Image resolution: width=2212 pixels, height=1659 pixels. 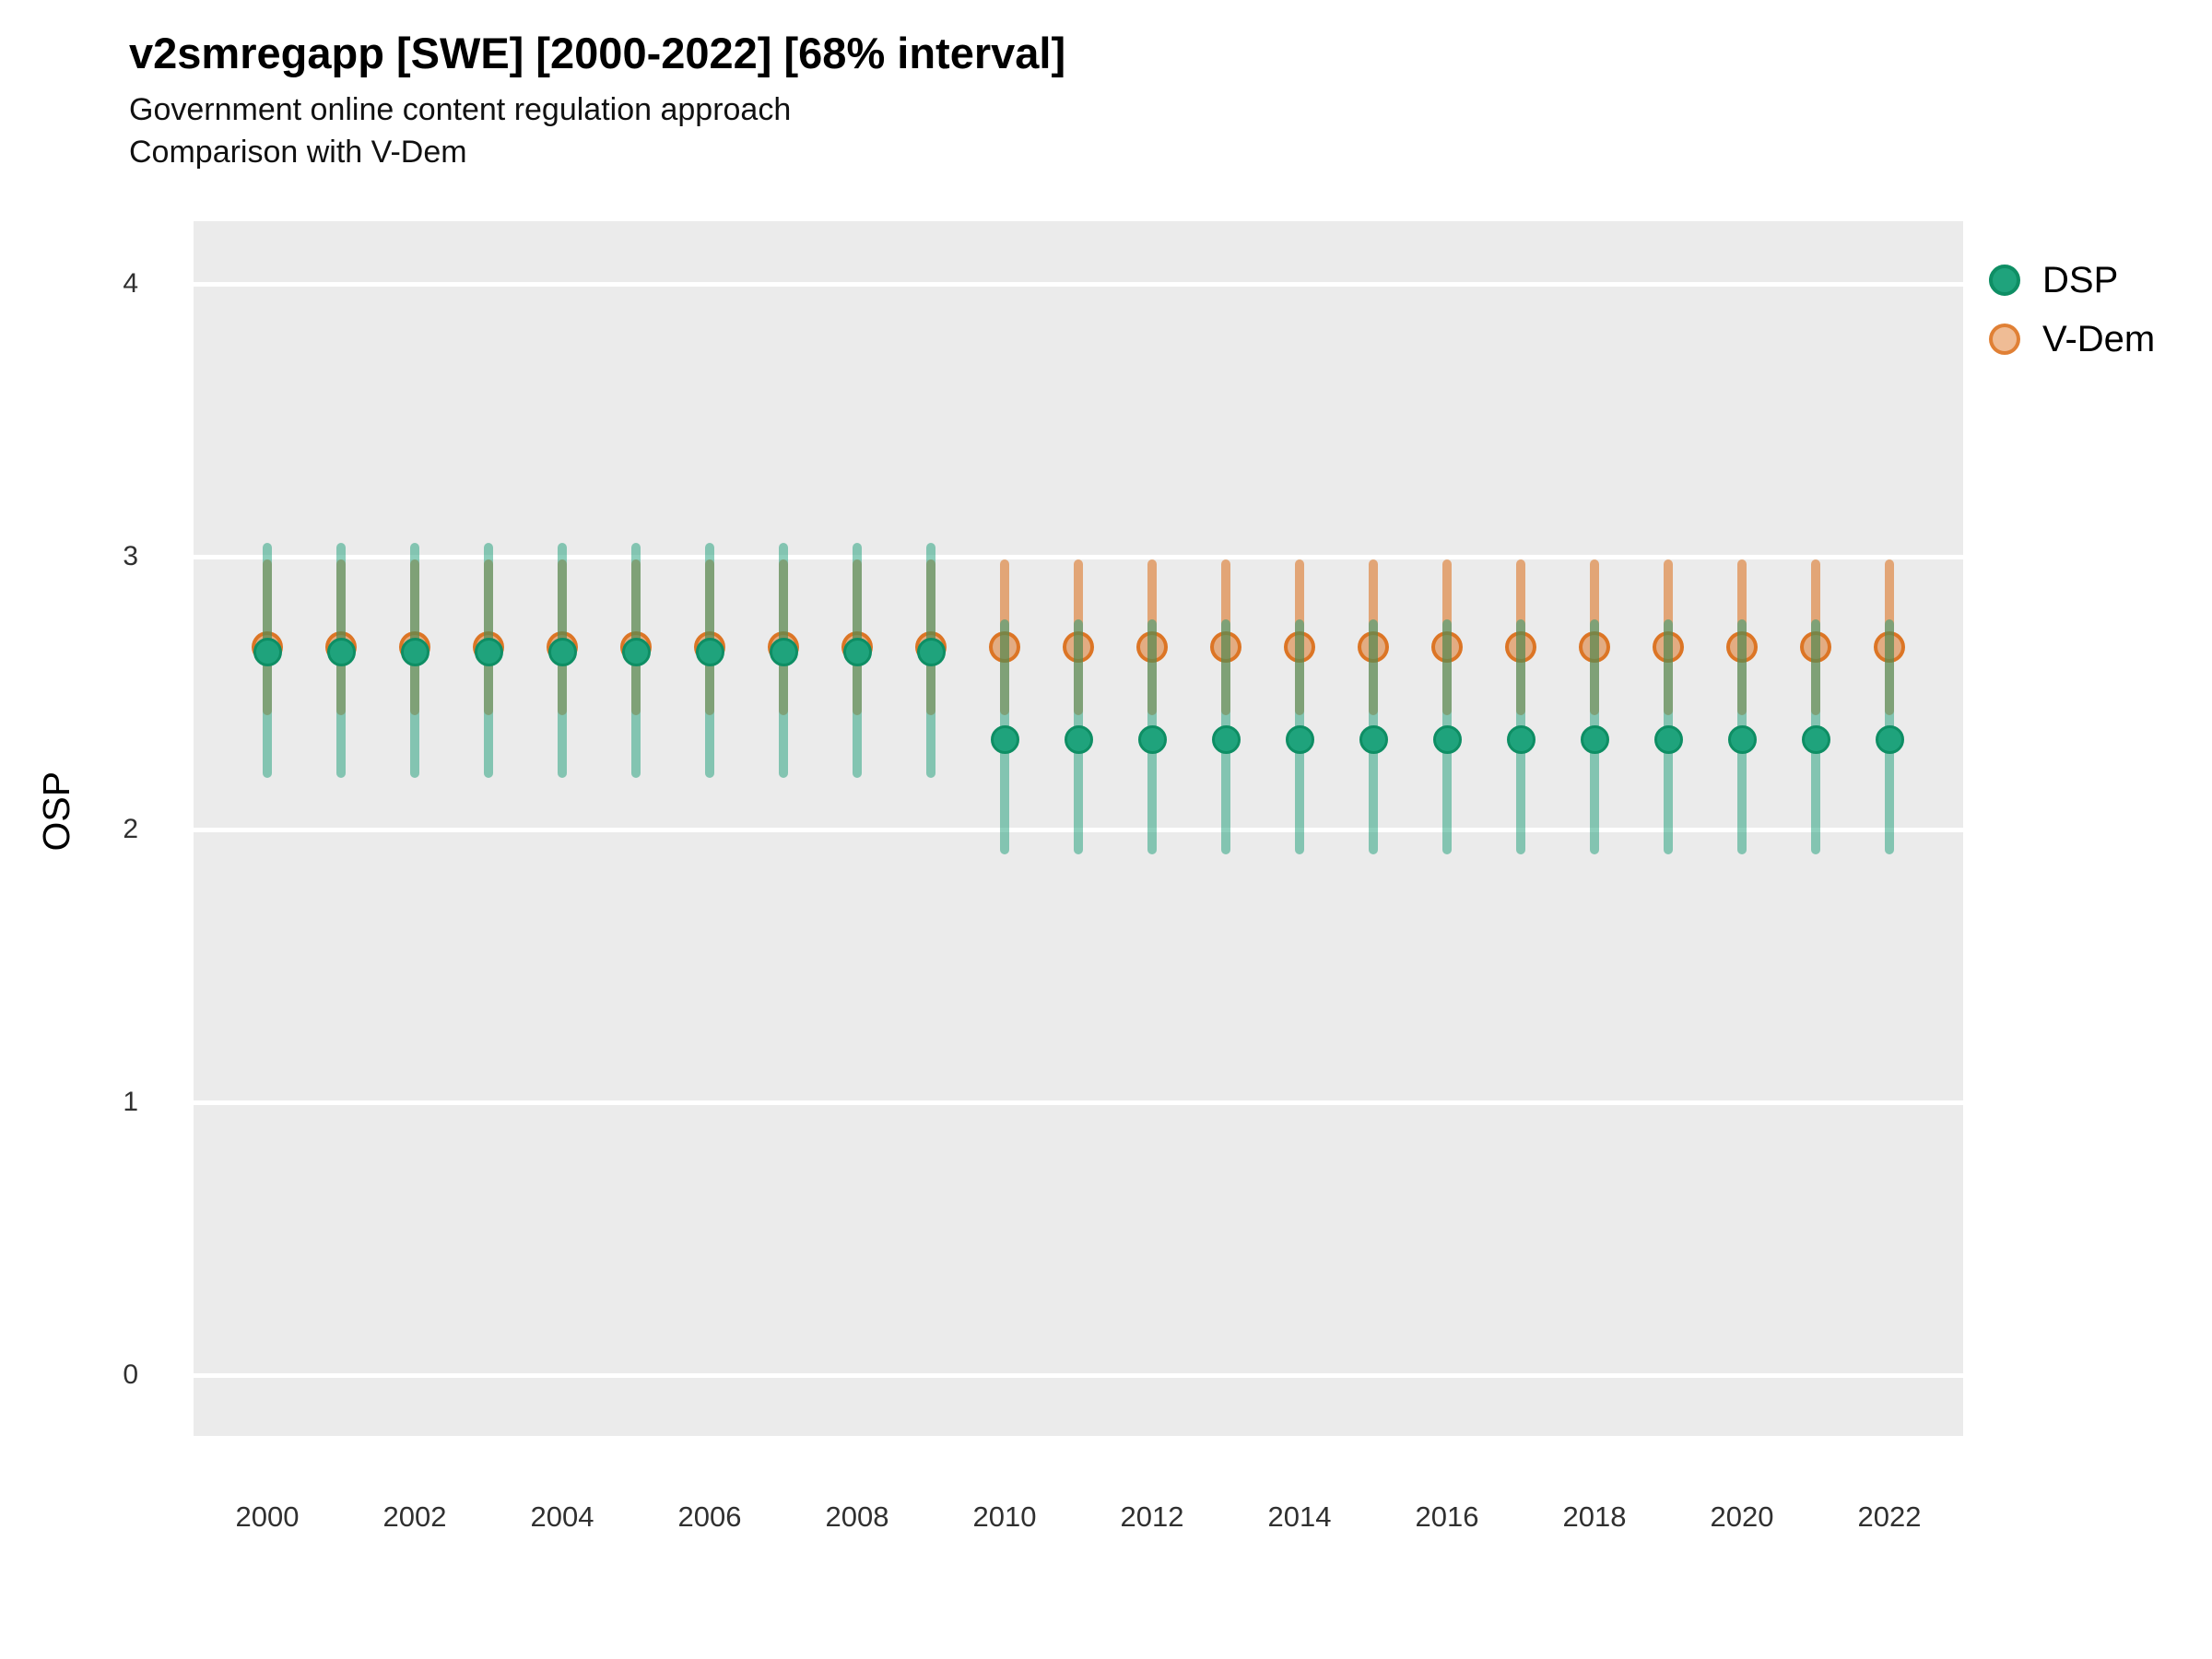 What do you see at coordinates (130, 1102) in the screenshot?
I see `y-tick-label: 1` at bounding box center [130, 1102].